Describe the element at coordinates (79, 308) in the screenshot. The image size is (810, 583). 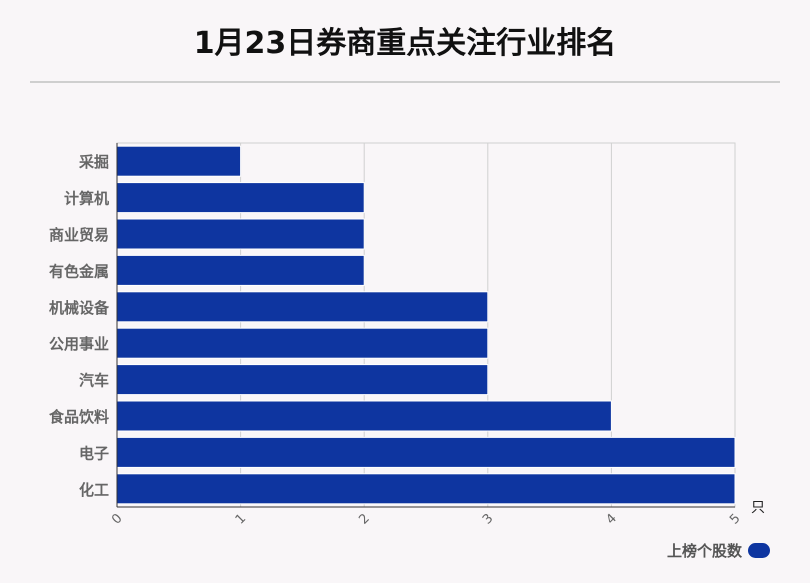
I see `category-label: 机械设备` at that location.